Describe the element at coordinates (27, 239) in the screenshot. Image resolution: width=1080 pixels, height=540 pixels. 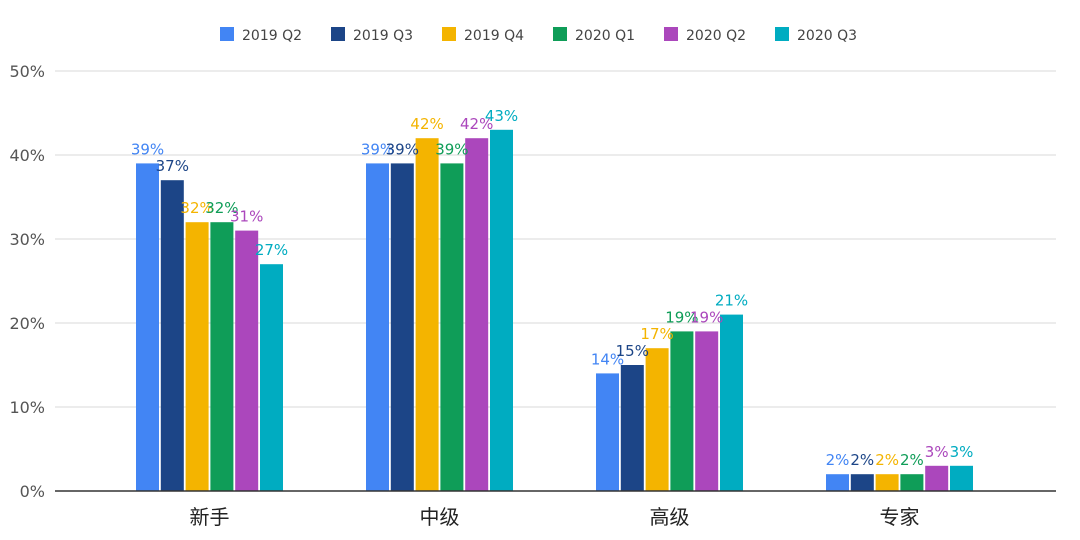
I see `y-tick-label: 30%` at that location.